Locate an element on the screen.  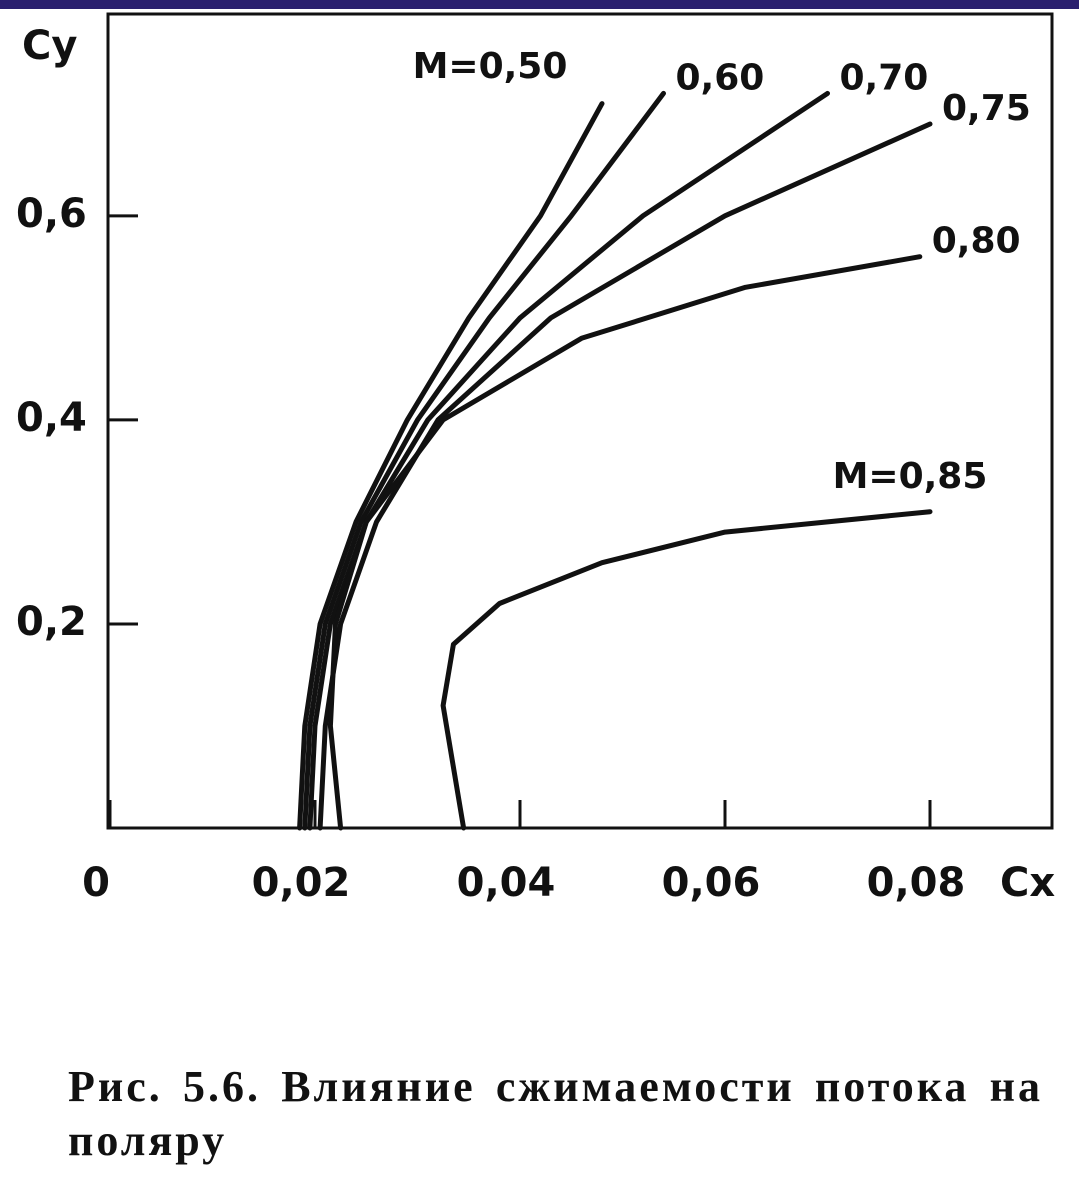
curve-label: 0,75 is located at coordinates (986, 108).